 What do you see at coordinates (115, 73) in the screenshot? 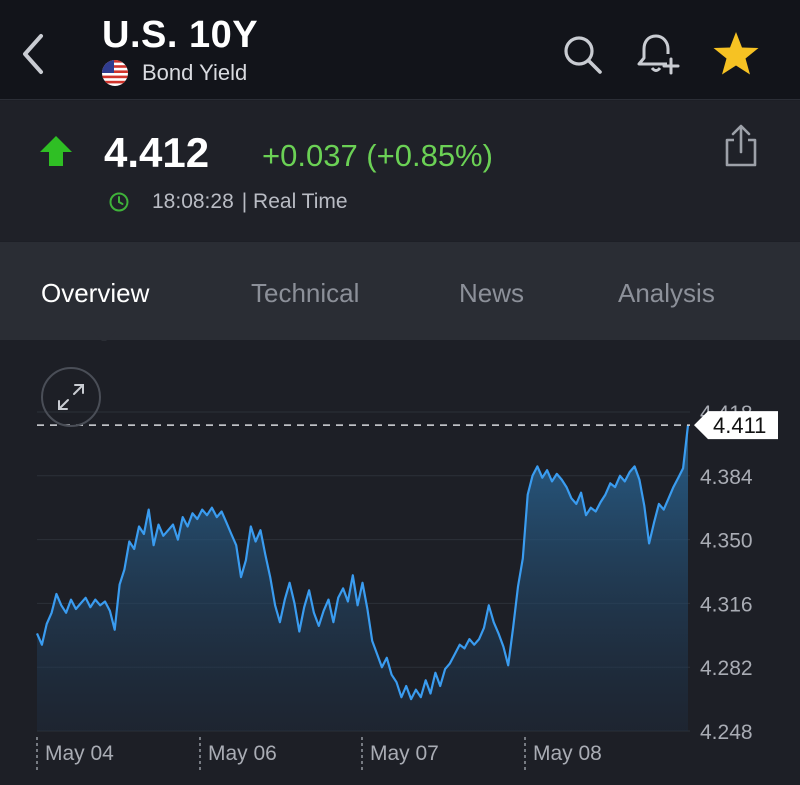
I see `us-flag-icon` at bounding box center [115, 73].